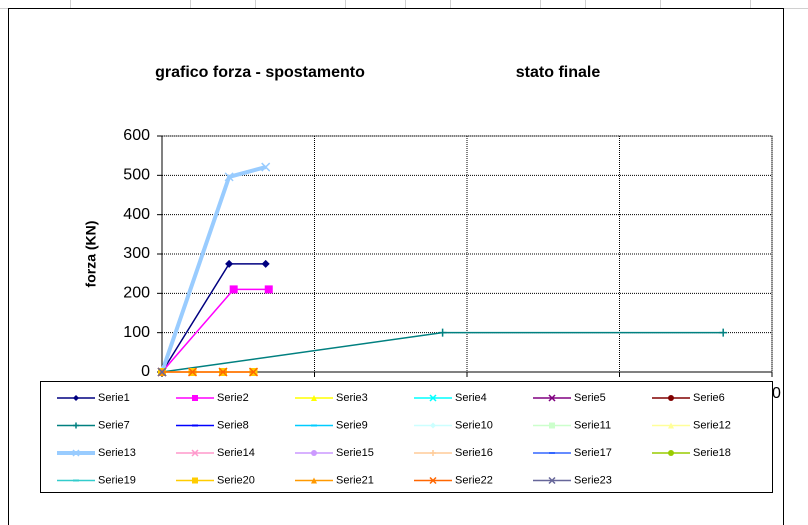 The height and width of the screenshot is (525, 808). Describe the element at coordinates (260, 72) in the screenshot. I see `chart-title: grafico forza - spostamento` at that location.